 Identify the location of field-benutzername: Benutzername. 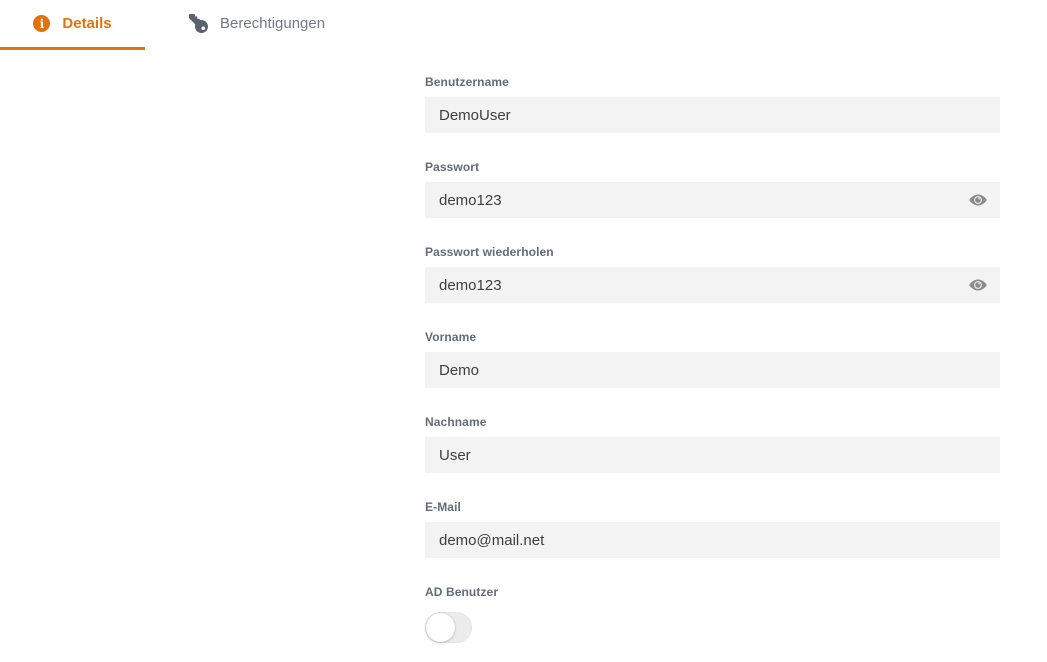
(712, 104).